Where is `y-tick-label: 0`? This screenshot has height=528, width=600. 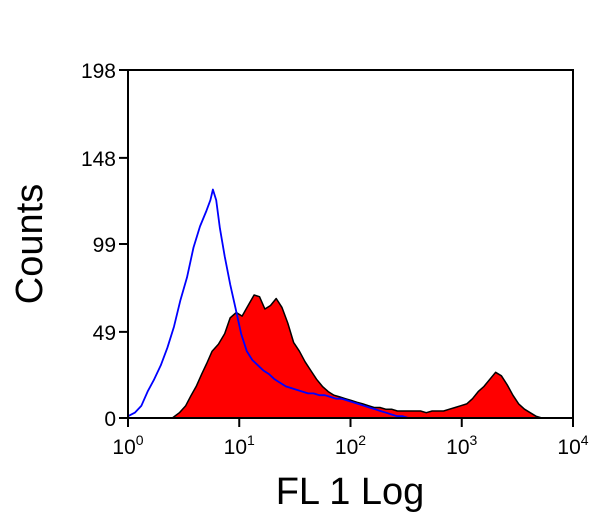 y-tick-label: 0 is located at coordinates (110, 419).